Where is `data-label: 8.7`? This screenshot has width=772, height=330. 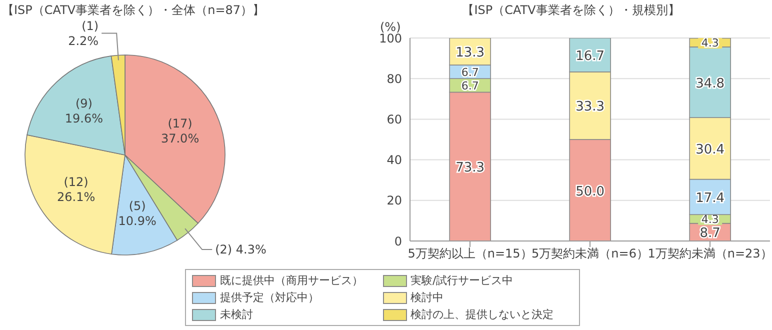
data-label: 8.7 is located at coordinates (710, 234).